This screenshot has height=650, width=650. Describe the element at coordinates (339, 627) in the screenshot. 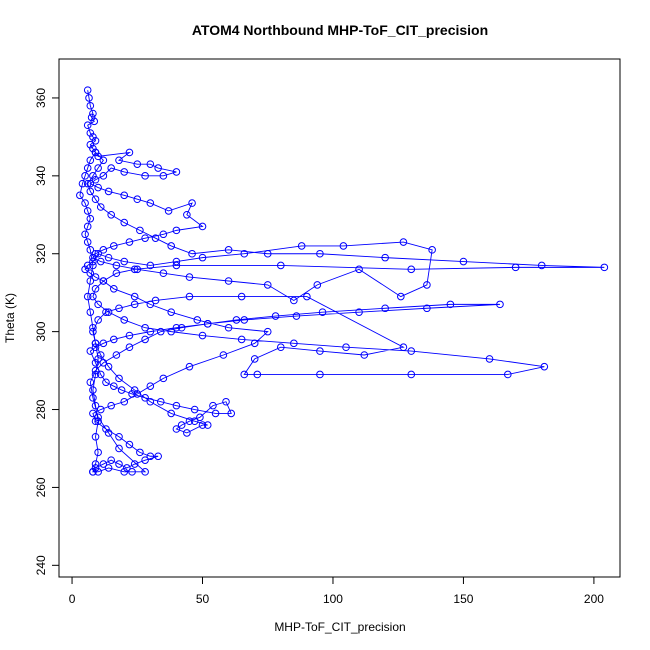

I see `x-axis-label: MHP-ToF_CIT_precision` at that location.